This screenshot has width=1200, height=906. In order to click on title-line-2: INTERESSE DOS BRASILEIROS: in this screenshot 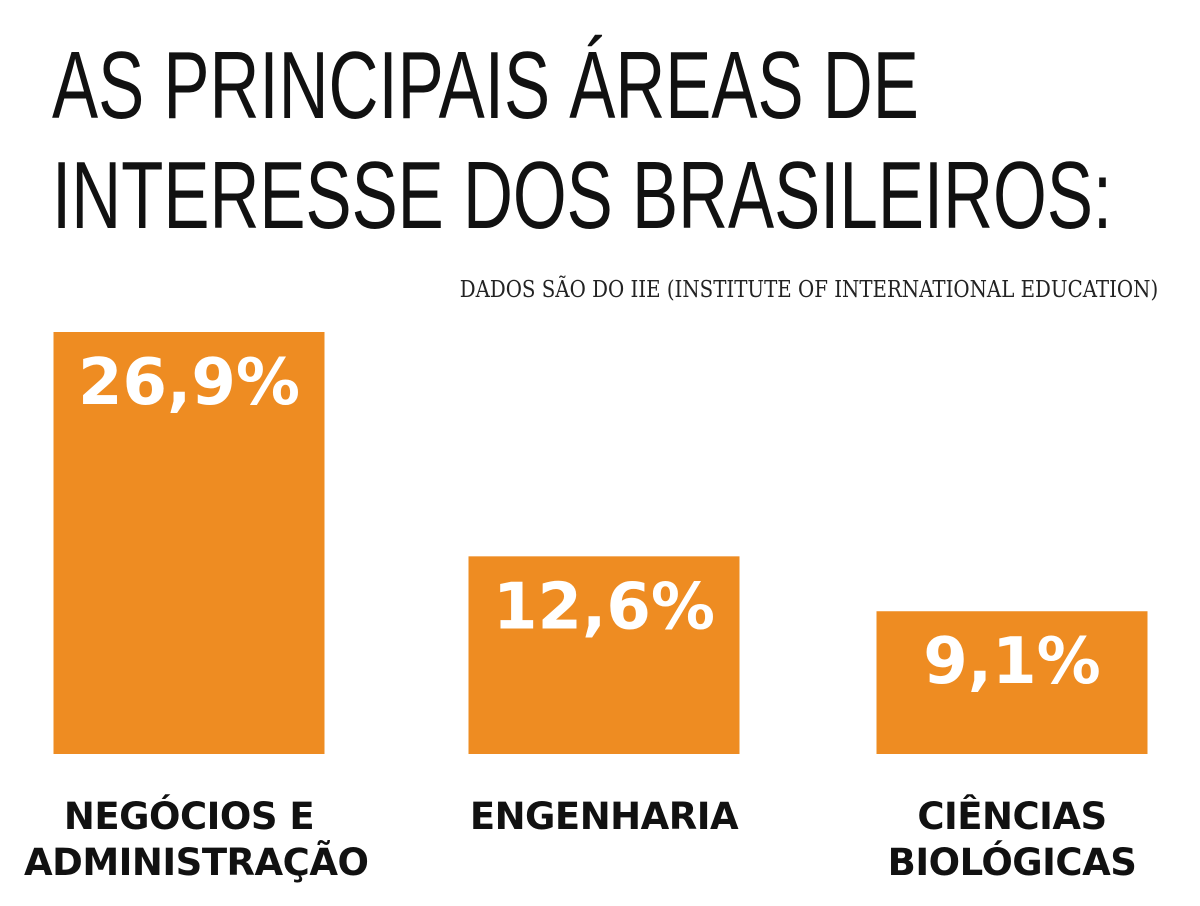, I will do `click(582, 195)`.